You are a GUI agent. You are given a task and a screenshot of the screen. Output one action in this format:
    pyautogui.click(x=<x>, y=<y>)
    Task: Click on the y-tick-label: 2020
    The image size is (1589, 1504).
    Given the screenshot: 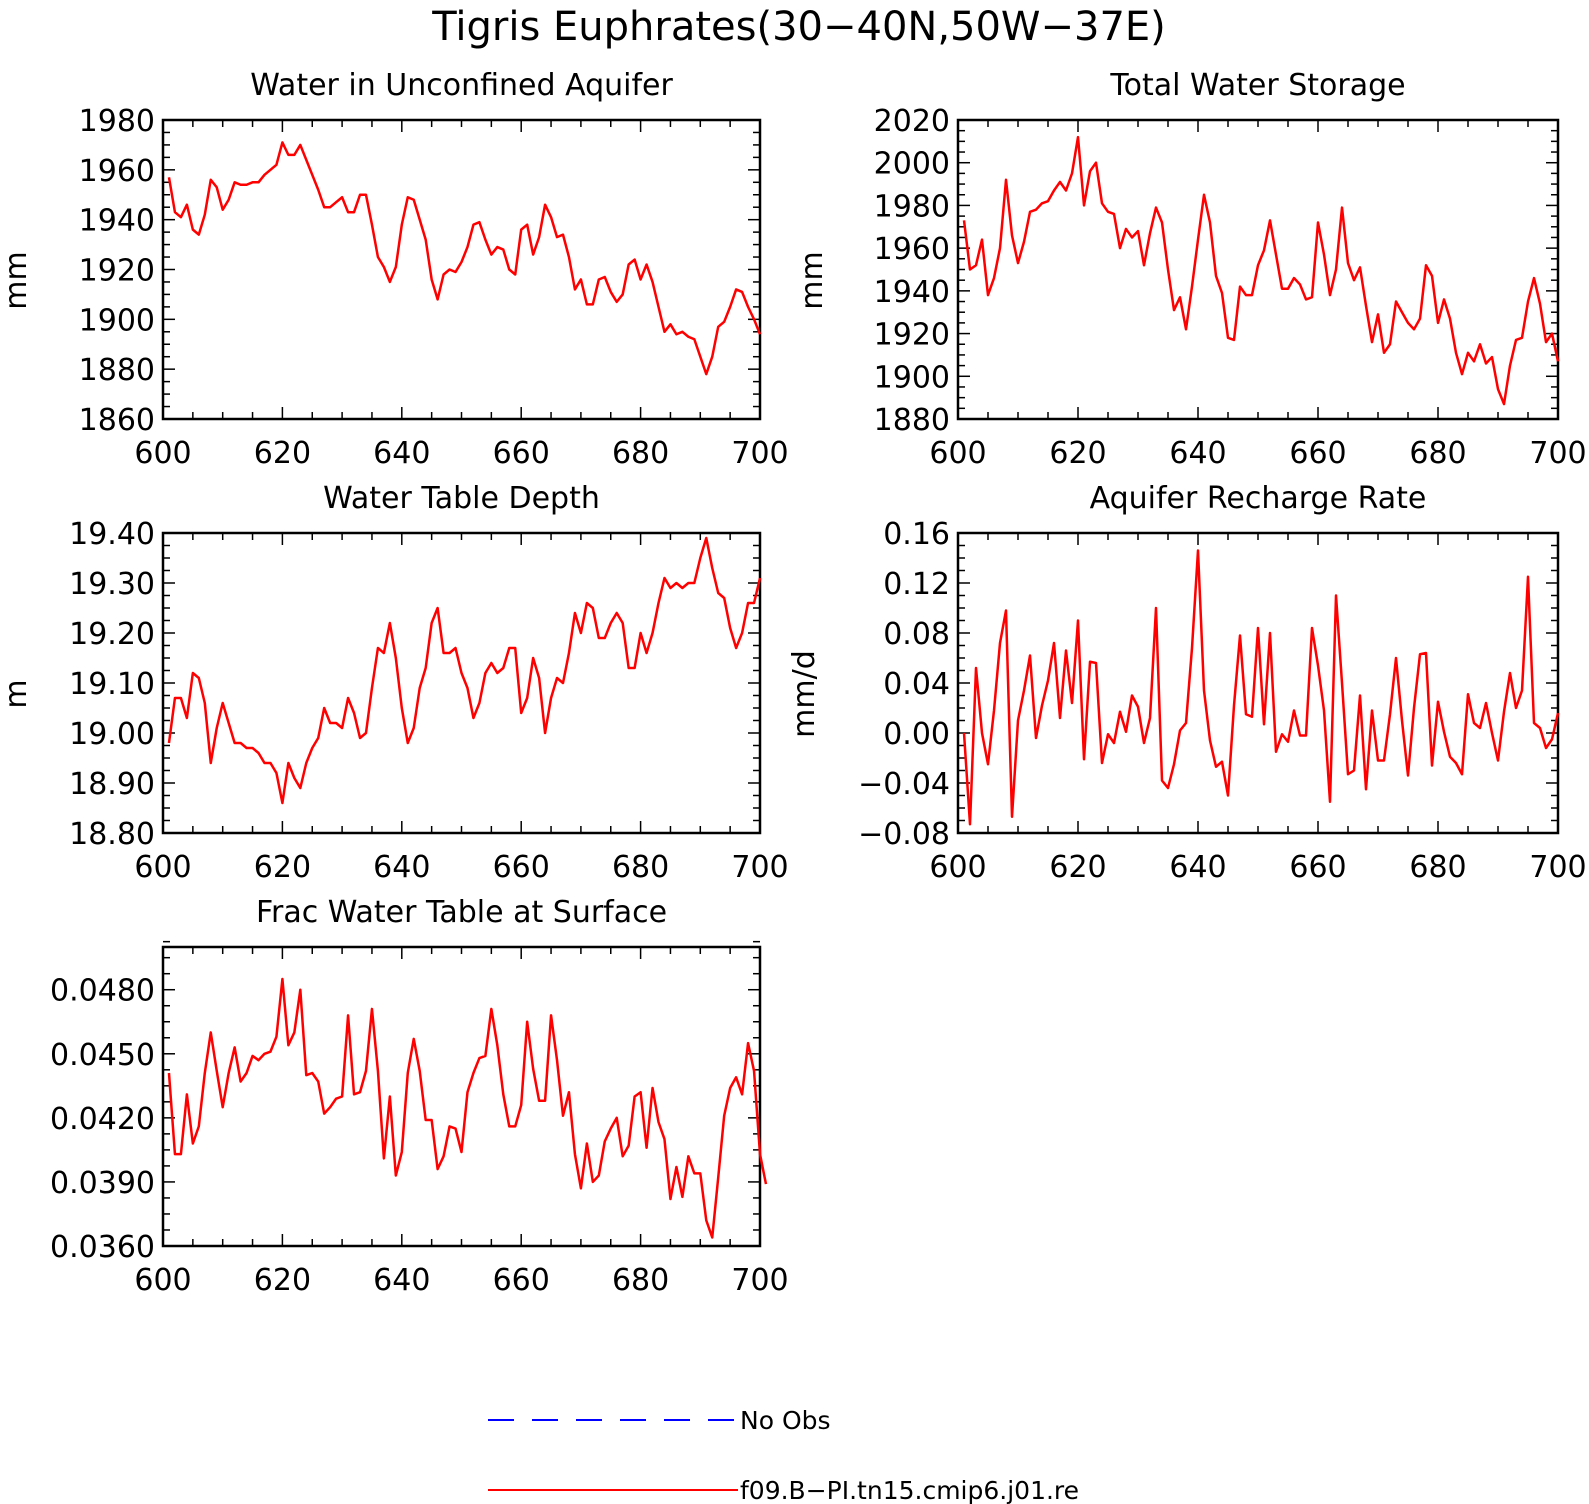 What is the action you would take?
    pyautogui.click(x=912, y=121)
    